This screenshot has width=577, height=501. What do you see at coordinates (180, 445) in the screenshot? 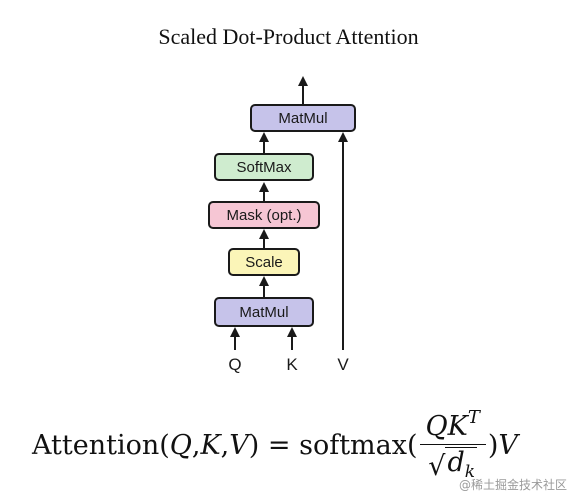
I see `formula-q: Q` at bounding box center [180, 445].